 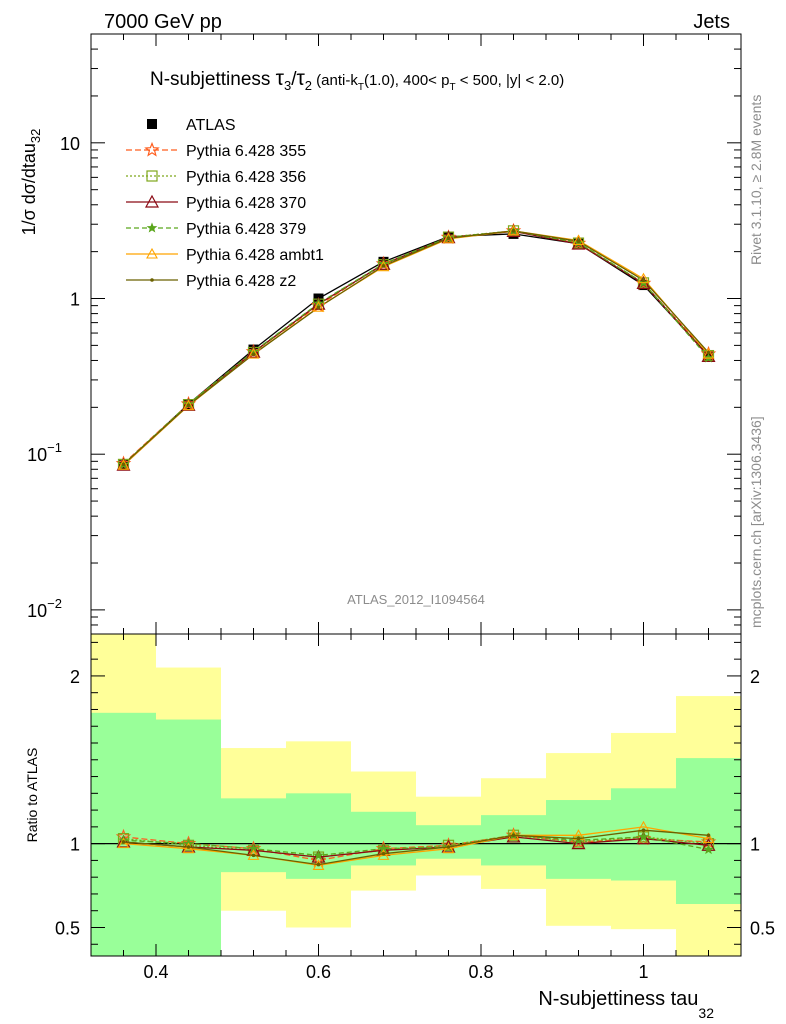 What do you see at coordinates (246, 203) in the screenshot?
I see `legend-label: Pythia 6.428 370` at bounding box center [246, 203].